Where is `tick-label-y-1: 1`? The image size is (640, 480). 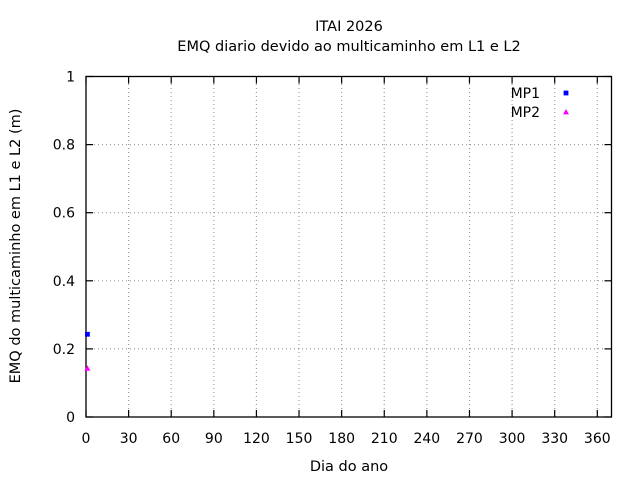
tick-label-y-1: 1 is located at coordinates (70, 78).